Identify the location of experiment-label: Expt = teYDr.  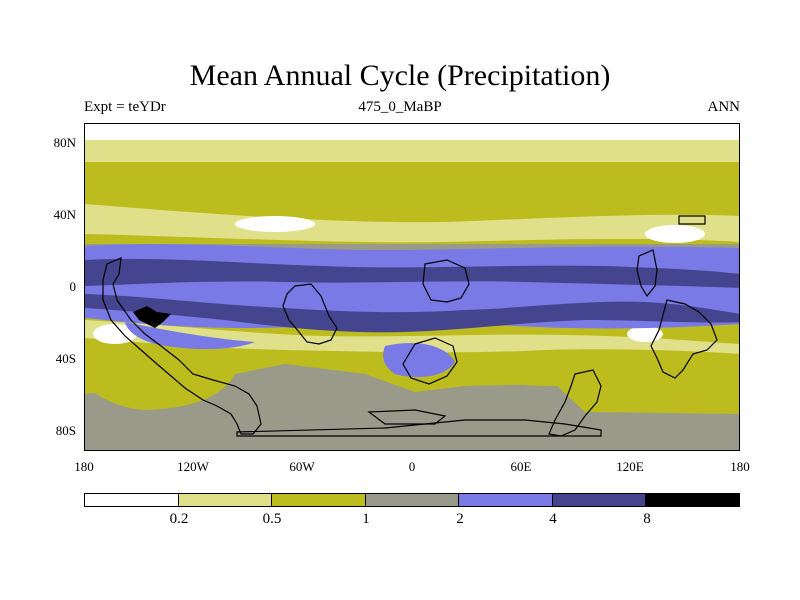
(125, 107).